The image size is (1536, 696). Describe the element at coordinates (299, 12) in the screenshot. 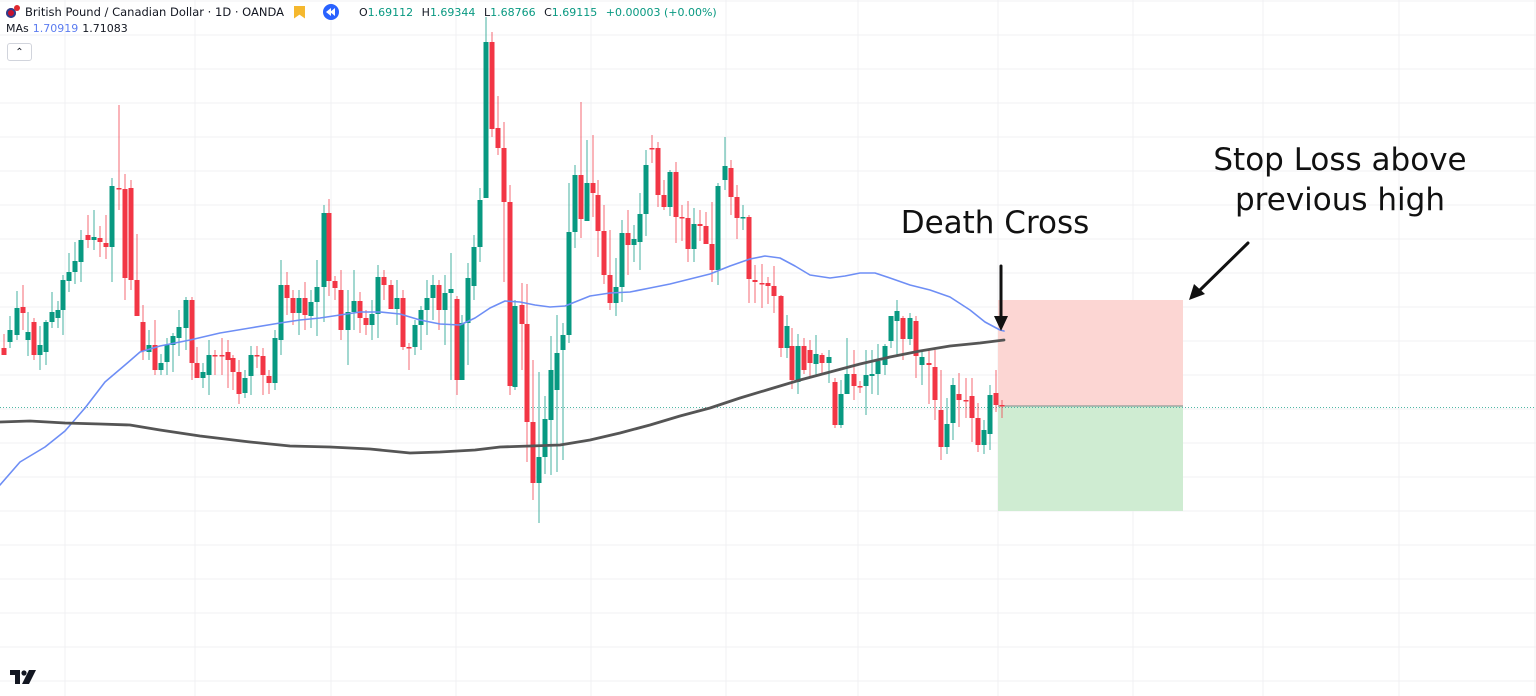

I see `market-closed-flag-icon` at that location.